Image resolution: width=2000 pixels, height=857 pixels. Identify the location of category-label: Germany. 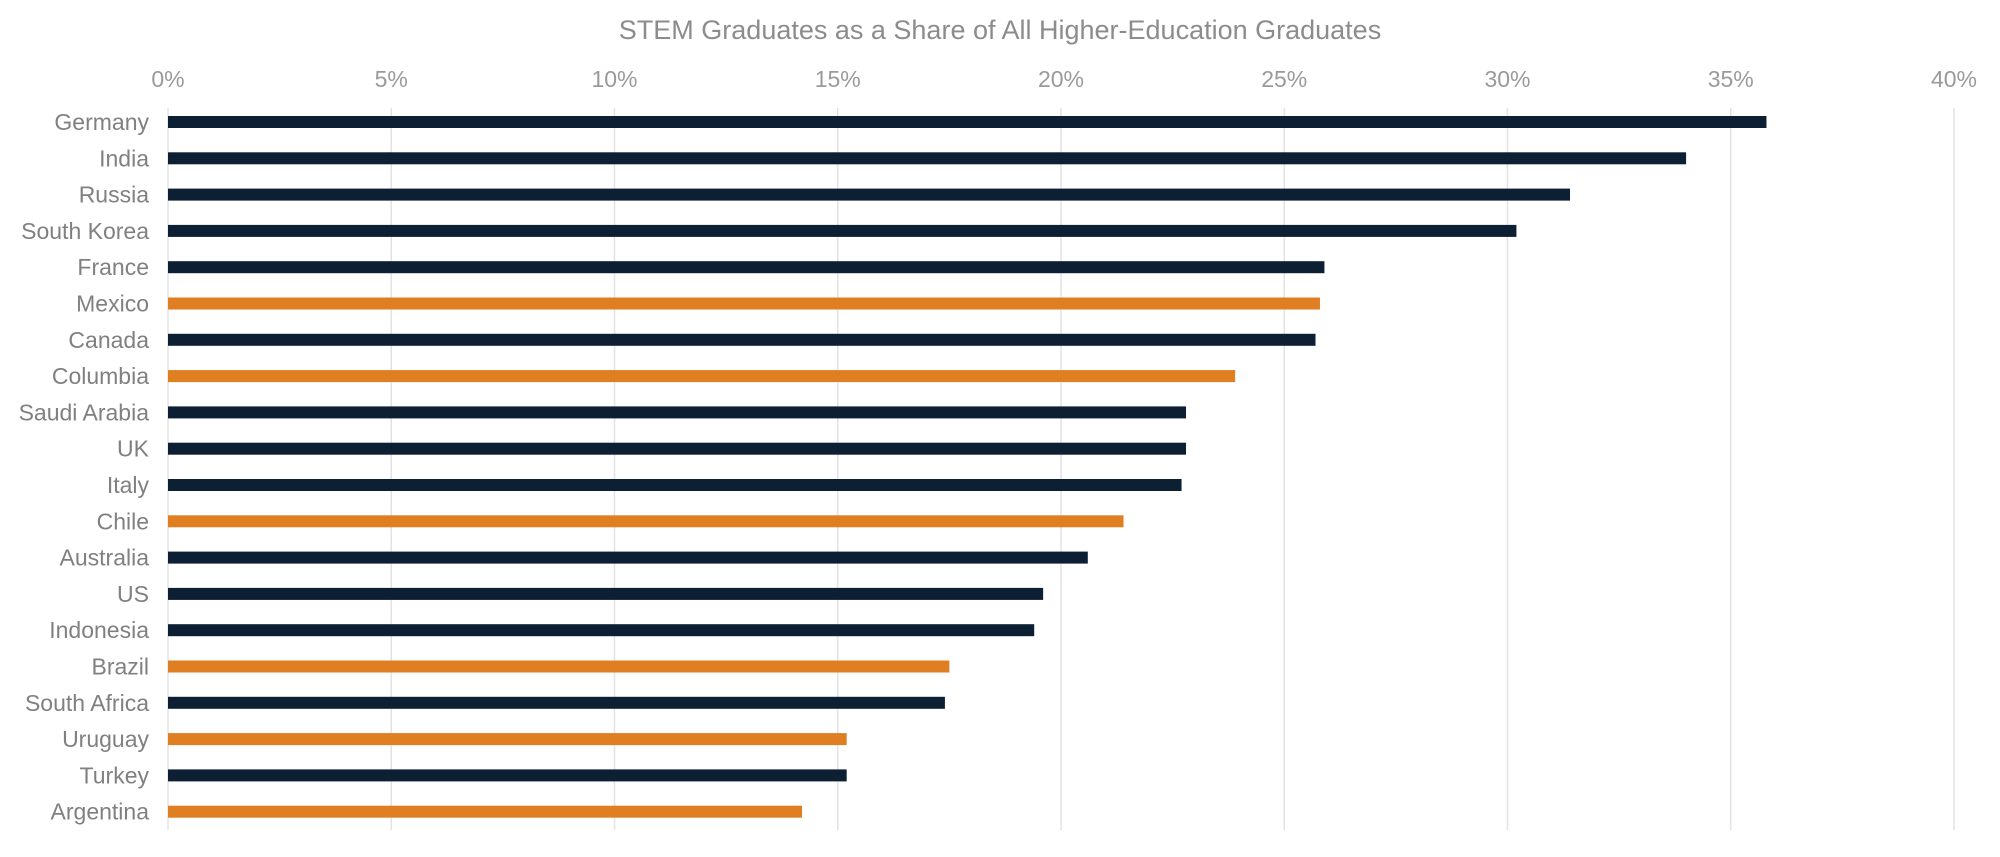
(101, 122).